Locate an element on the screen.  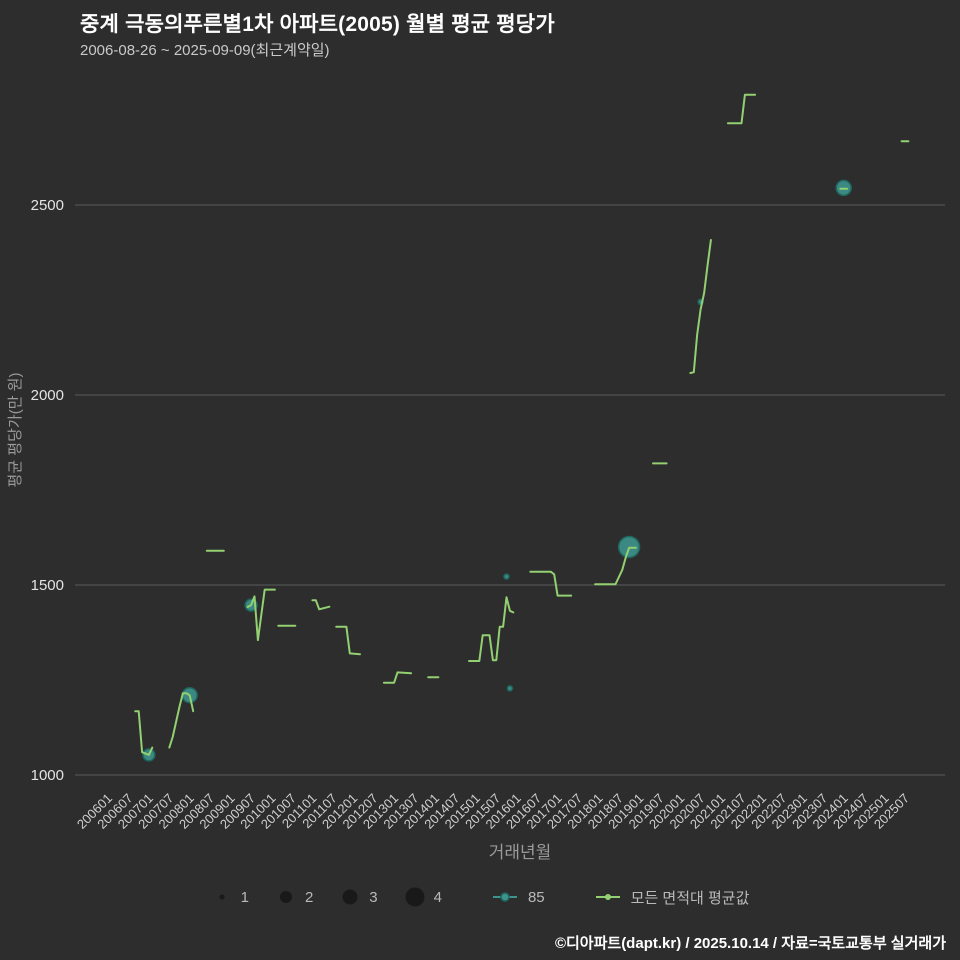
legend-size-1: 1 is located at coordinates (230, 897).